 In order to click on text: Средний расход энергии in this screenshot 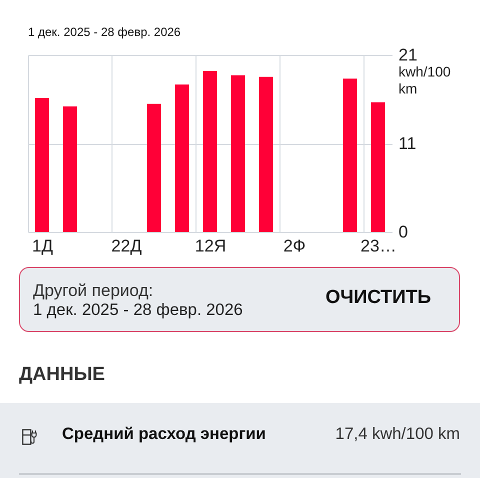, I will do `click(164, 434)`.